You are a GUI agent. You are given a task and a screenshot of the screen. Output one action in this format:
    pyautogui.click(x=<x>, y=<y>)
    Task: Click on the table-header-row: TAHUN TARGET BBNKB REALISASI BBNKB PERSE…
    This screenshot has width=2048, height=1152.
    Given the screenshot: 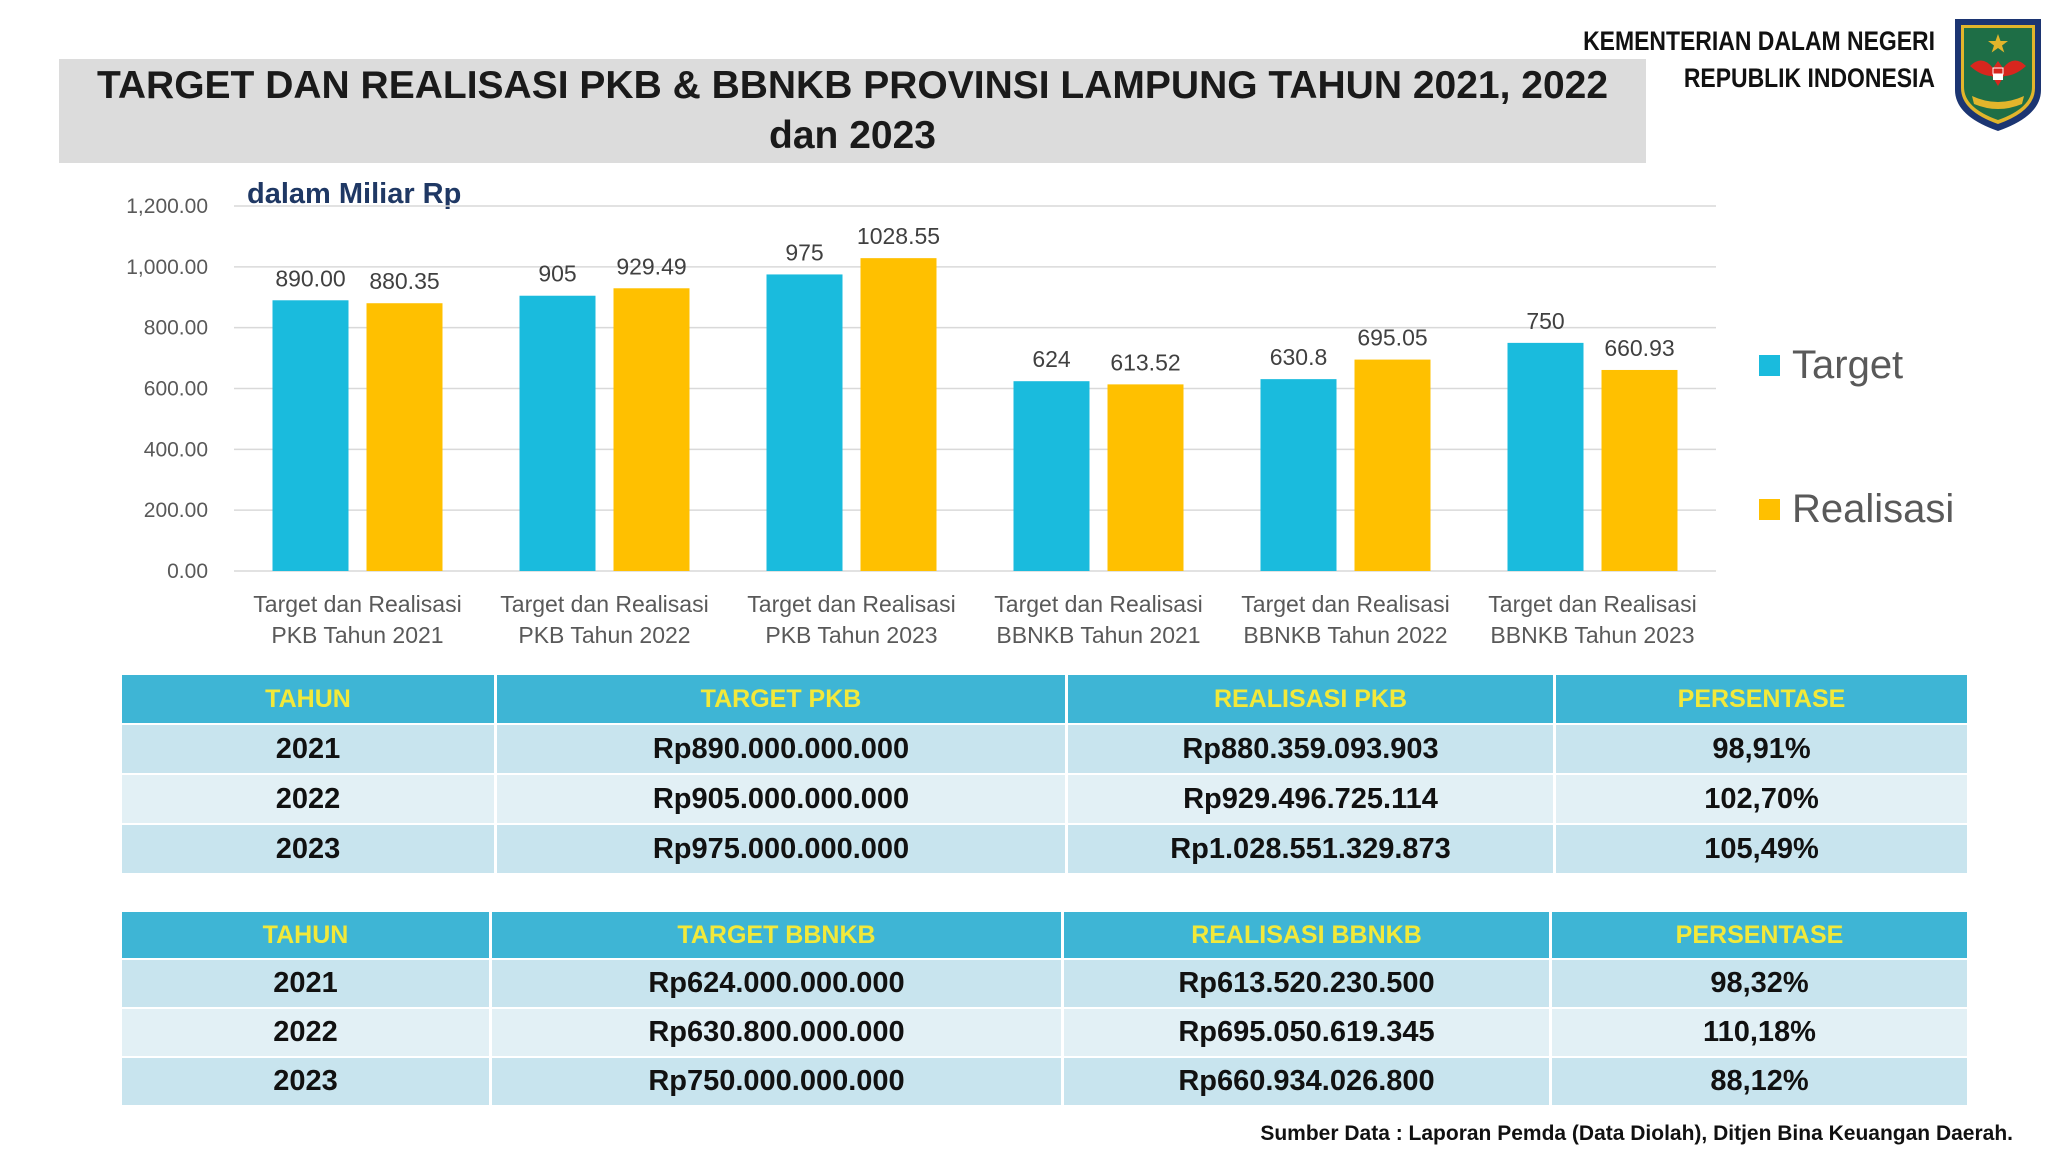 What is the action you would take?
    pyautogui.click(x=1044, y=935)
    